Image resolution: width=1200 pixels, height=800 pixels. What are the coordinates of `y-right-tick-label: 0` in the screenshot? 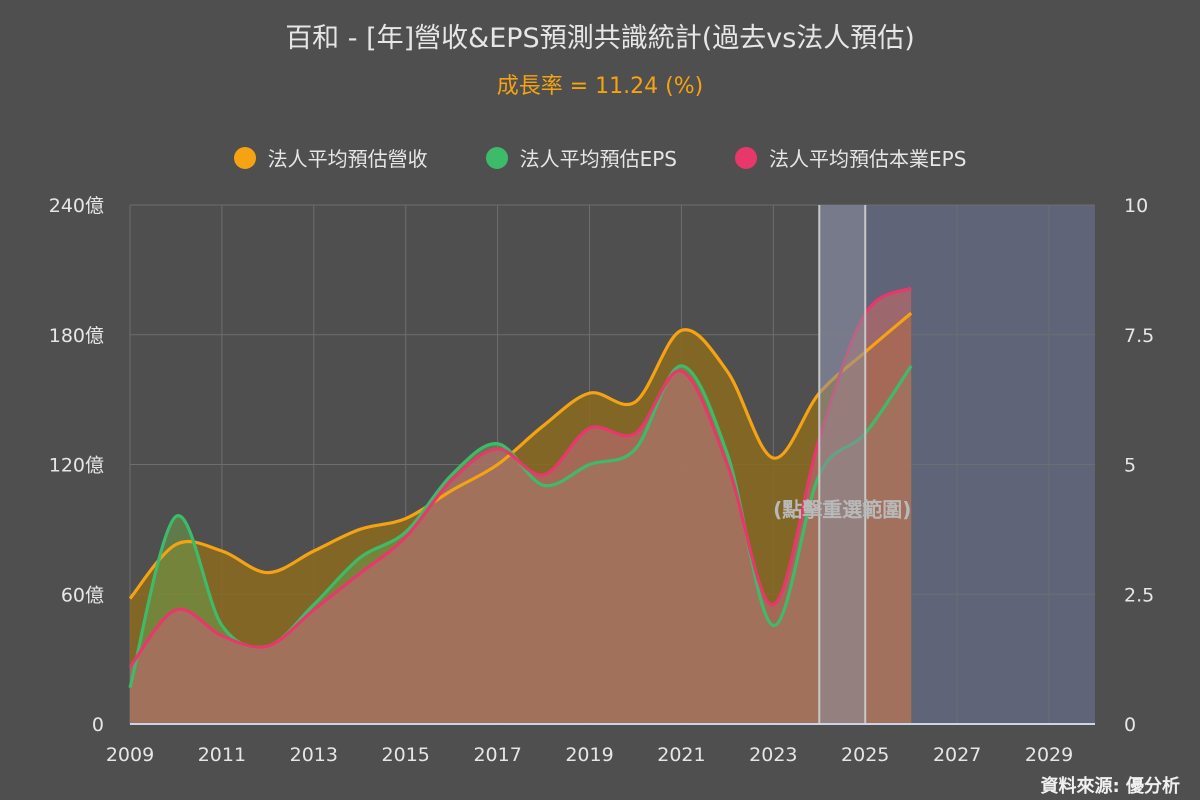 It's located at (1130, 725).